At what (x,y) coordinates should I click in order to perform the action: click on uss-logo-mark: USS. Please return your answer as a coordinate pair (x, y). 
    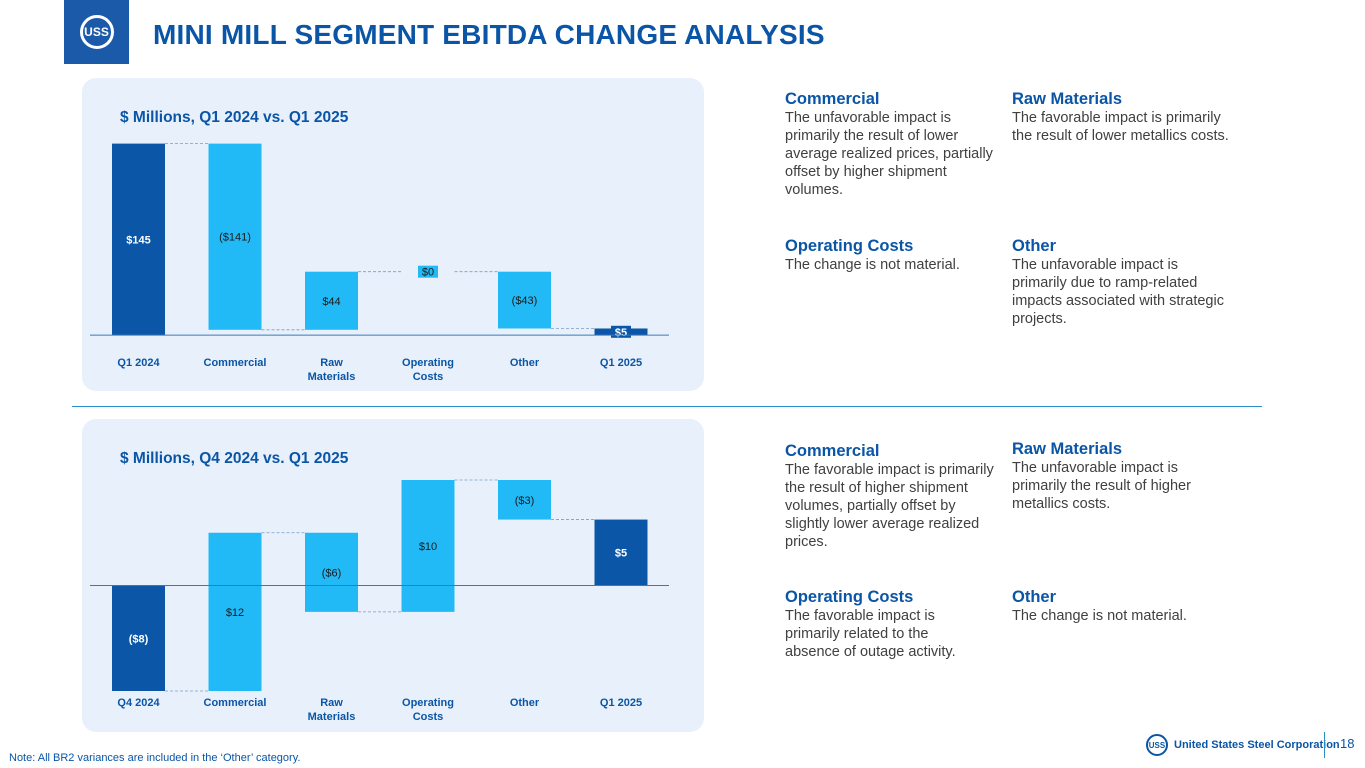
    Looking at the image, I should click on (96, 32).